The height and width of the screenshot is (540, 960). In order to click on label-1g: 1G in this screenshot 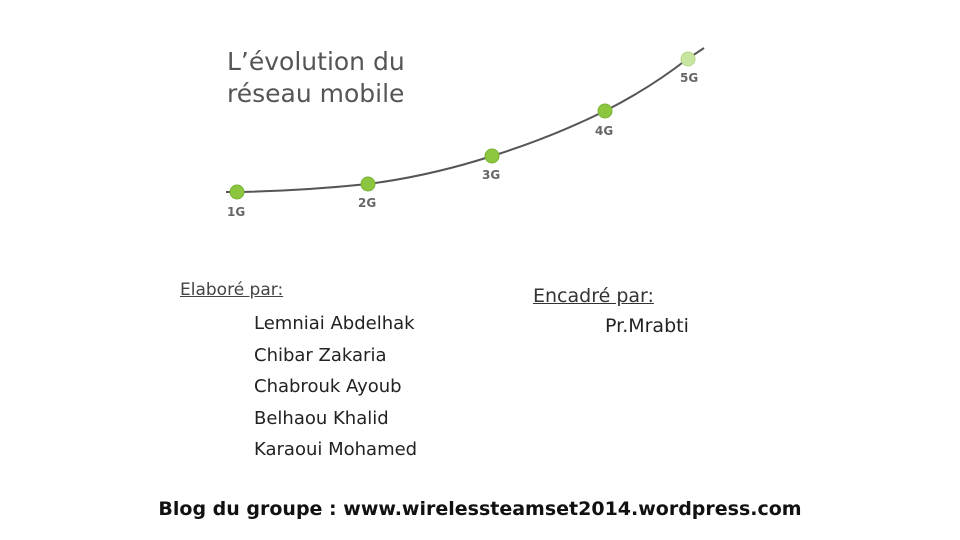, I will do `click(236, 212)`.